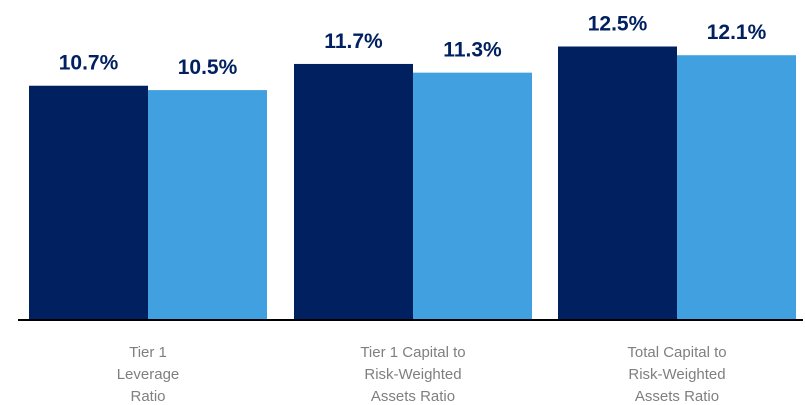  Describe the element at coordinates (88, 202) in the screenshot. I see `bar-series1-cat1` at that location.